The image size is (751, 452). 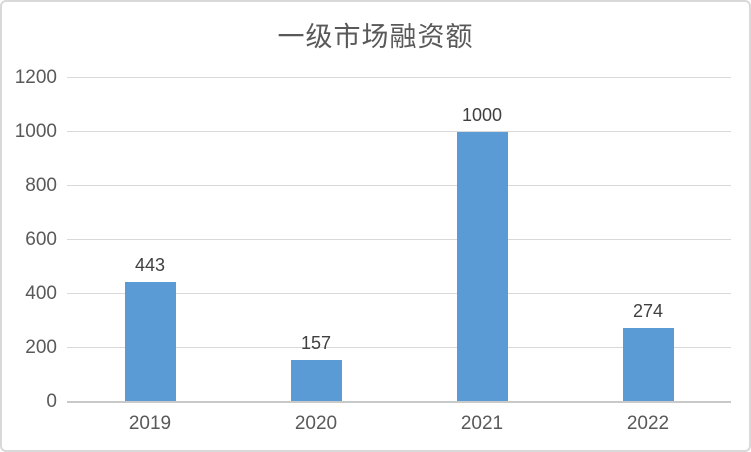 I want to click on data-label-2020: 157, so click(x=316, y=342).